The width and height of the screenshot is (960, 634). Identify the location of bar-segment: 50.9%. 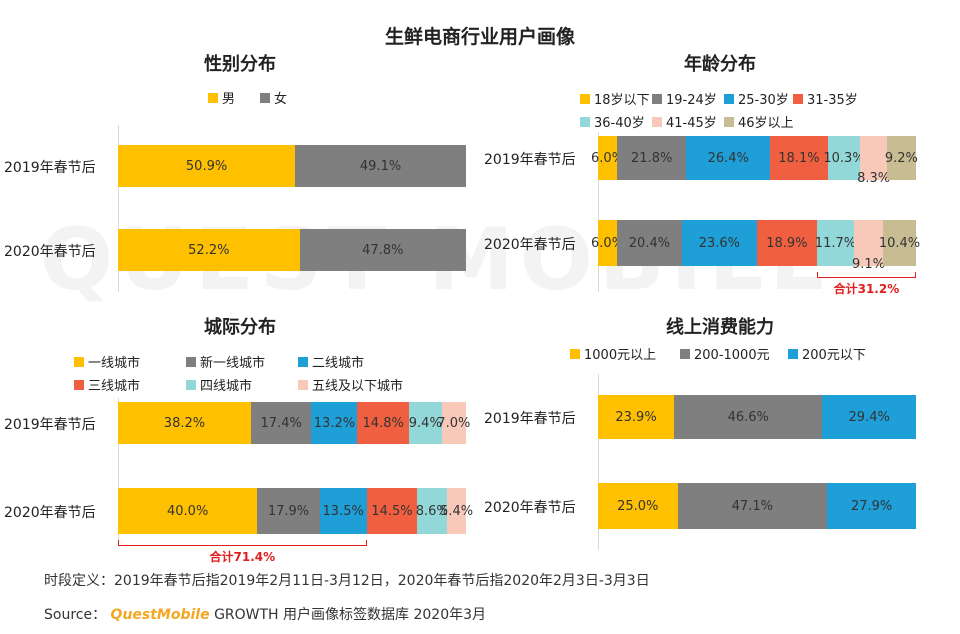
(207, 166).